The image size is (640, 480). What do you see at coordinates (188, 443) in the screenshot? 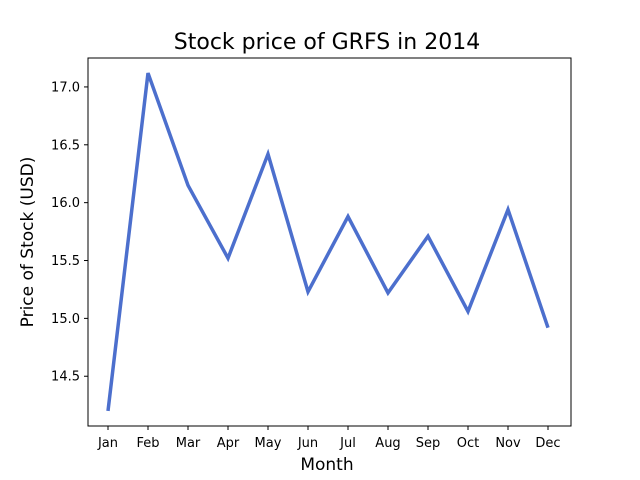
I see `x-tick-label: Mar` at bounding box center [188, 443].